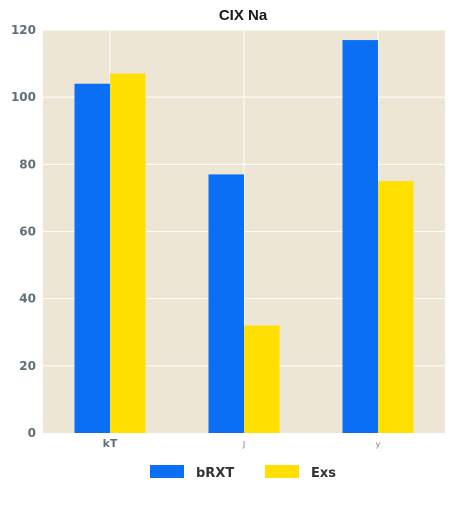 This screenshot has height=520, width=455. I want to click on x-tick-label: J, so click(243, 444).